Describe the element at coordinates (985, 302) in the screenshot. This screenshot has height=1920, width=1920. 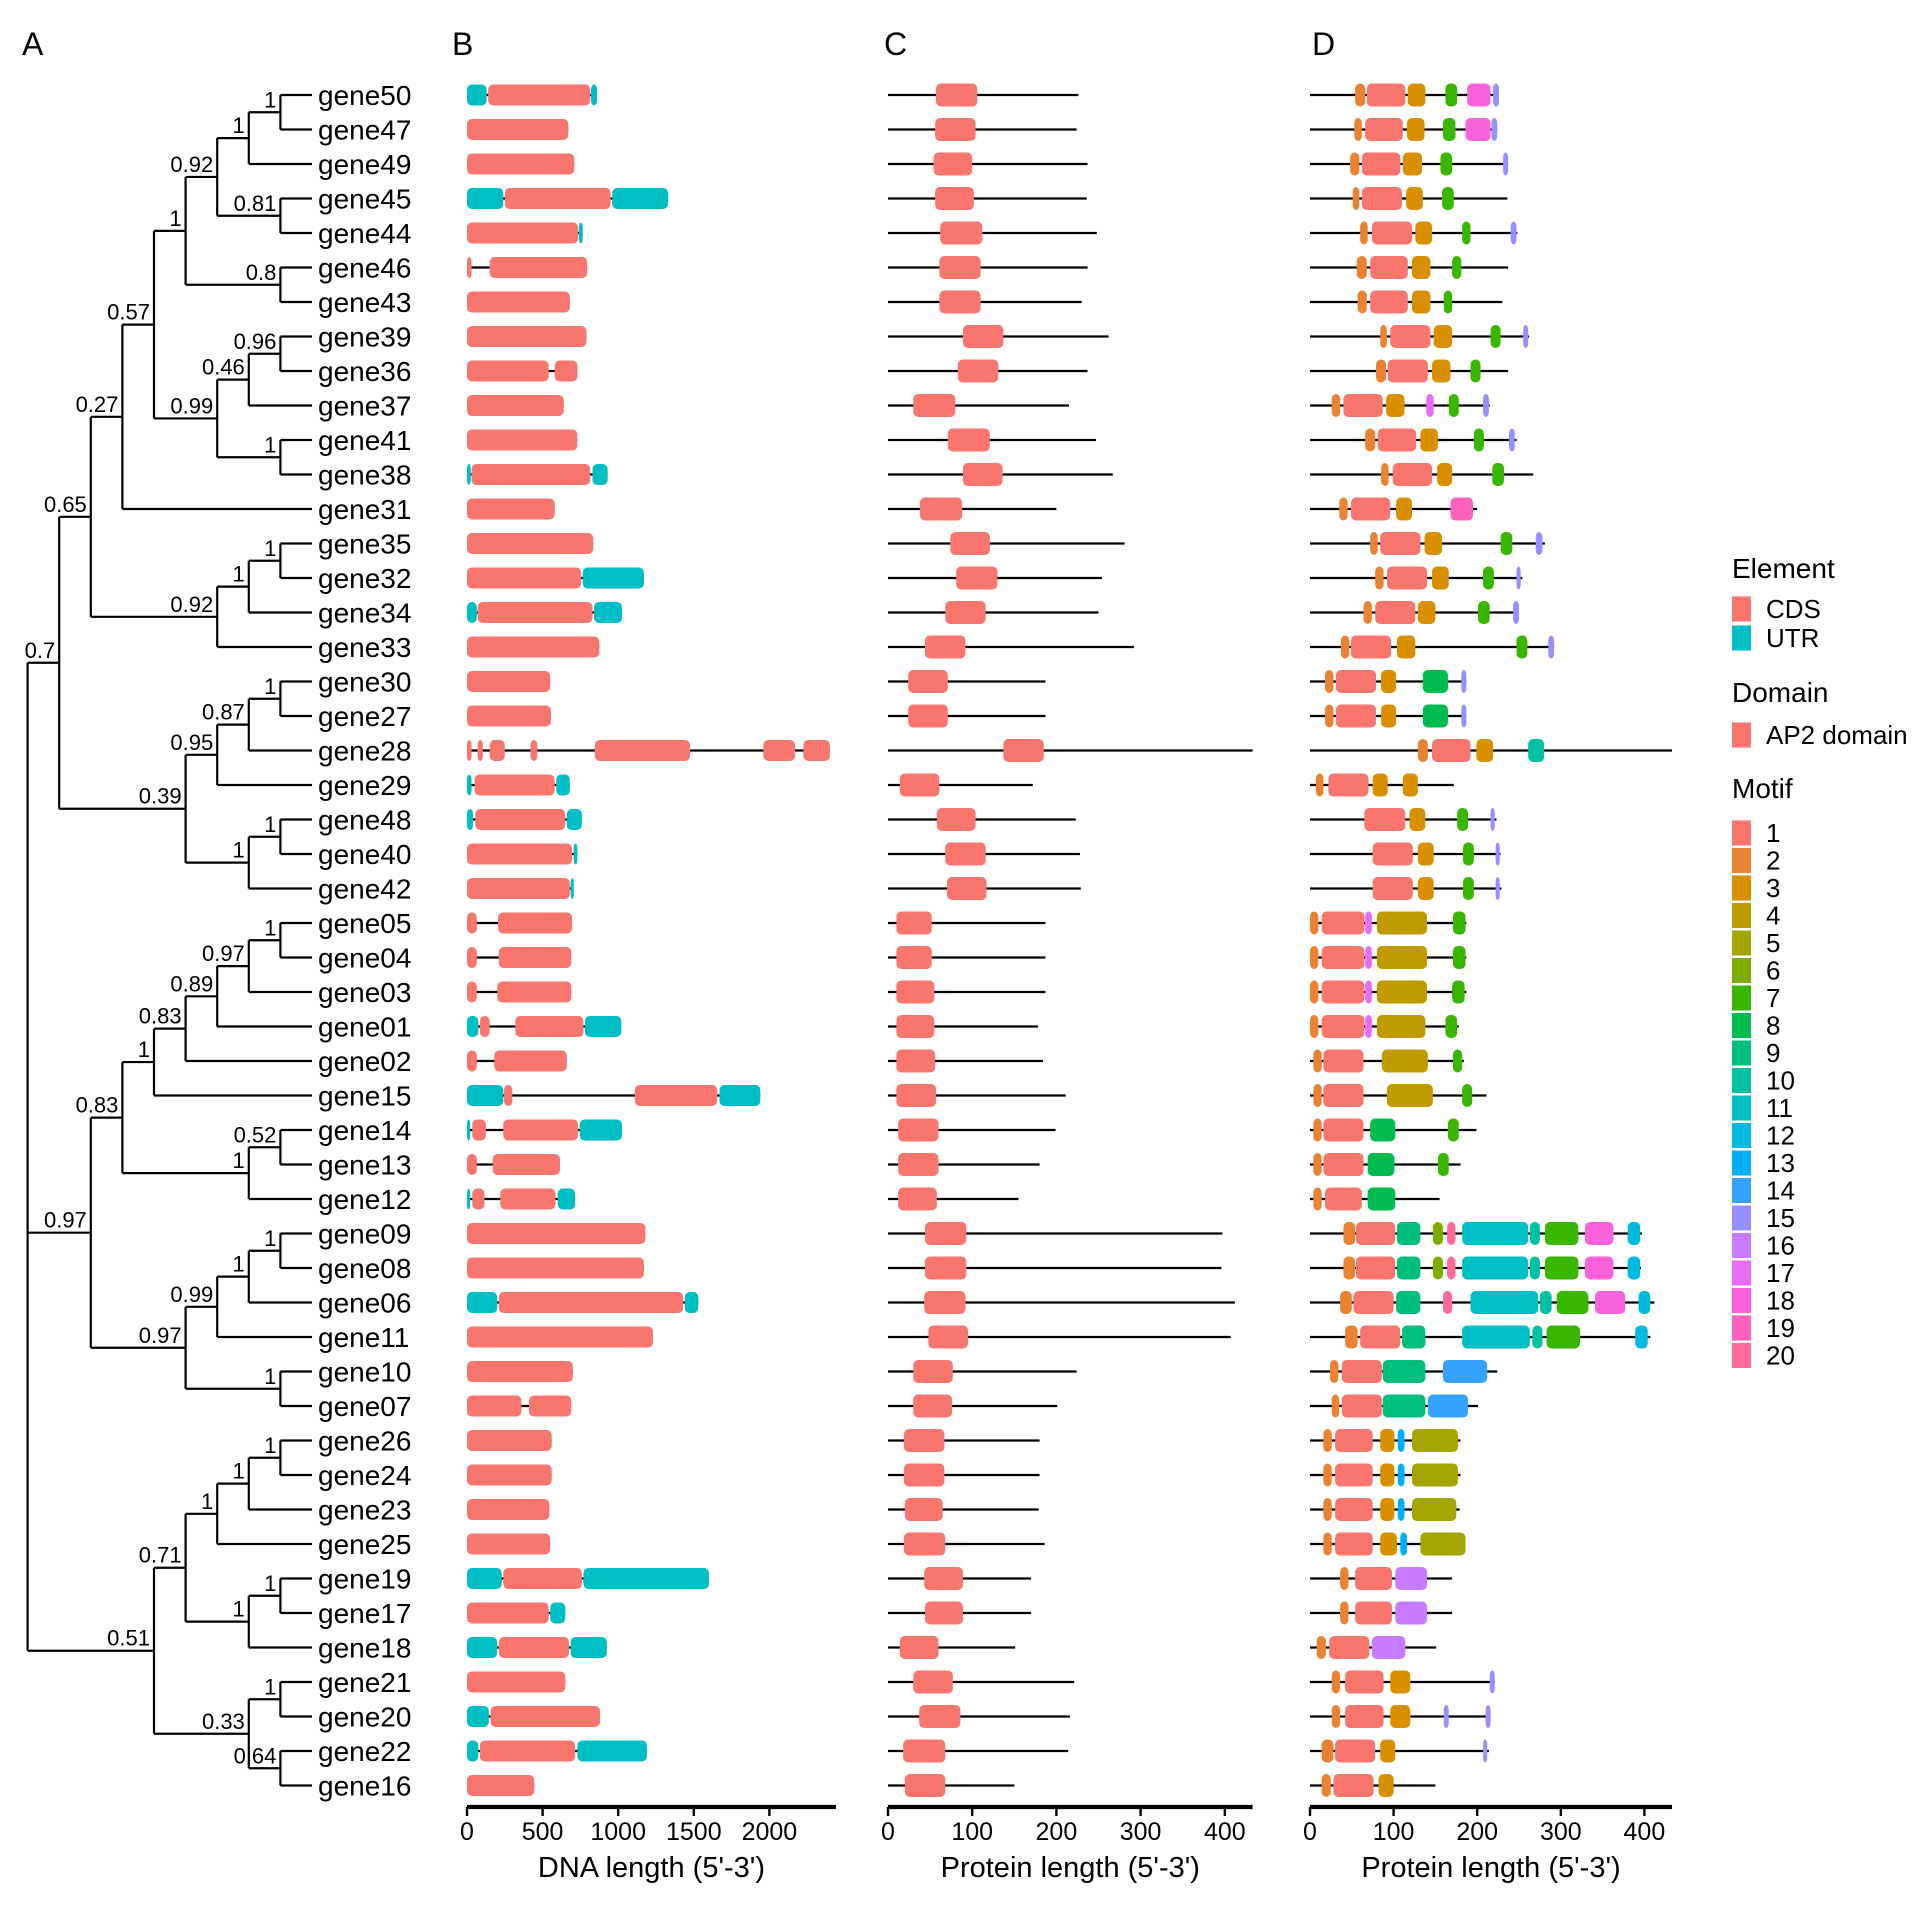
I see `domain-row-gene43` at that location.